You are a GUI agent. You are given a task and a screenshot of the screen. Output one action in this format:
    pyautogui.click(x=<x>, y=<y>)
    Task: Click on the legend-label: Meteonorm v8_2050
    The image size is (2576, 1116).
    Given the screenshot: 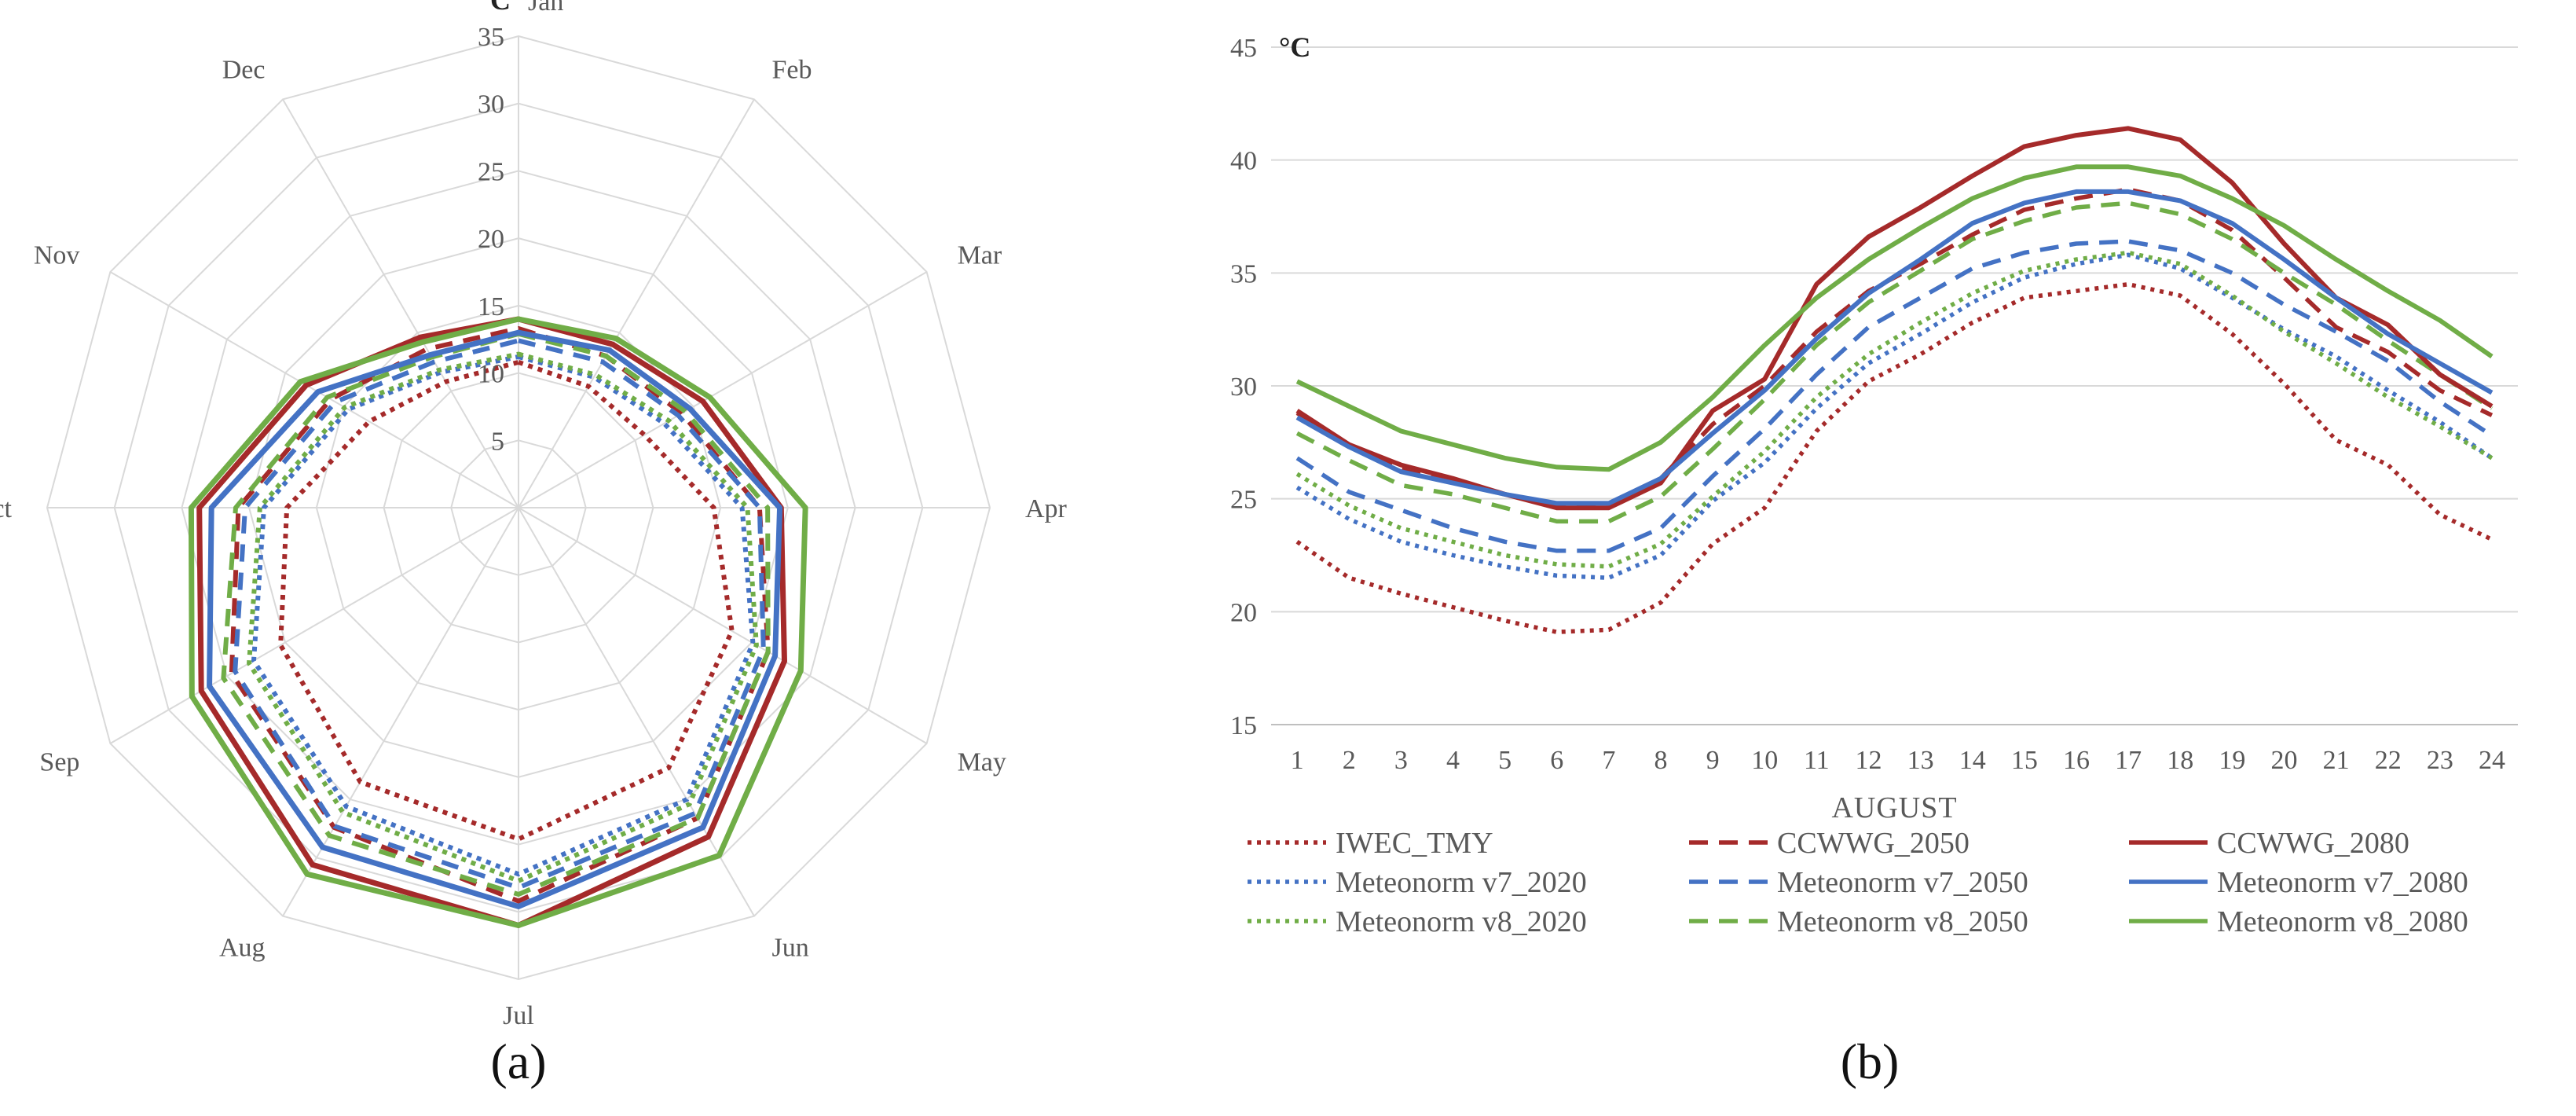 What is the action you would take?
    pyautogui.click(x=1902, y=921)
    